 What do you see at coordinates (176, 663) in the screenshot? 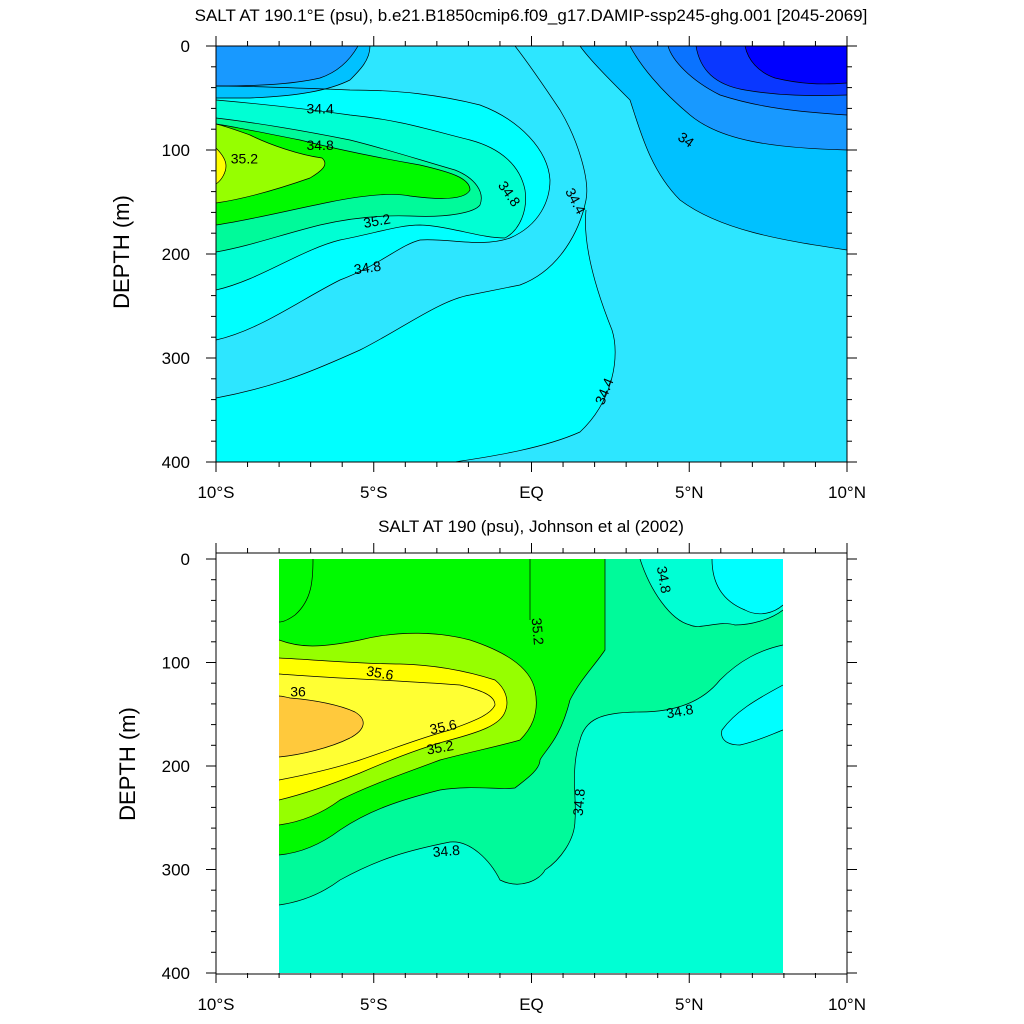
I see `bottom-y-tick-label: 100` at bounding box center [176, 663].